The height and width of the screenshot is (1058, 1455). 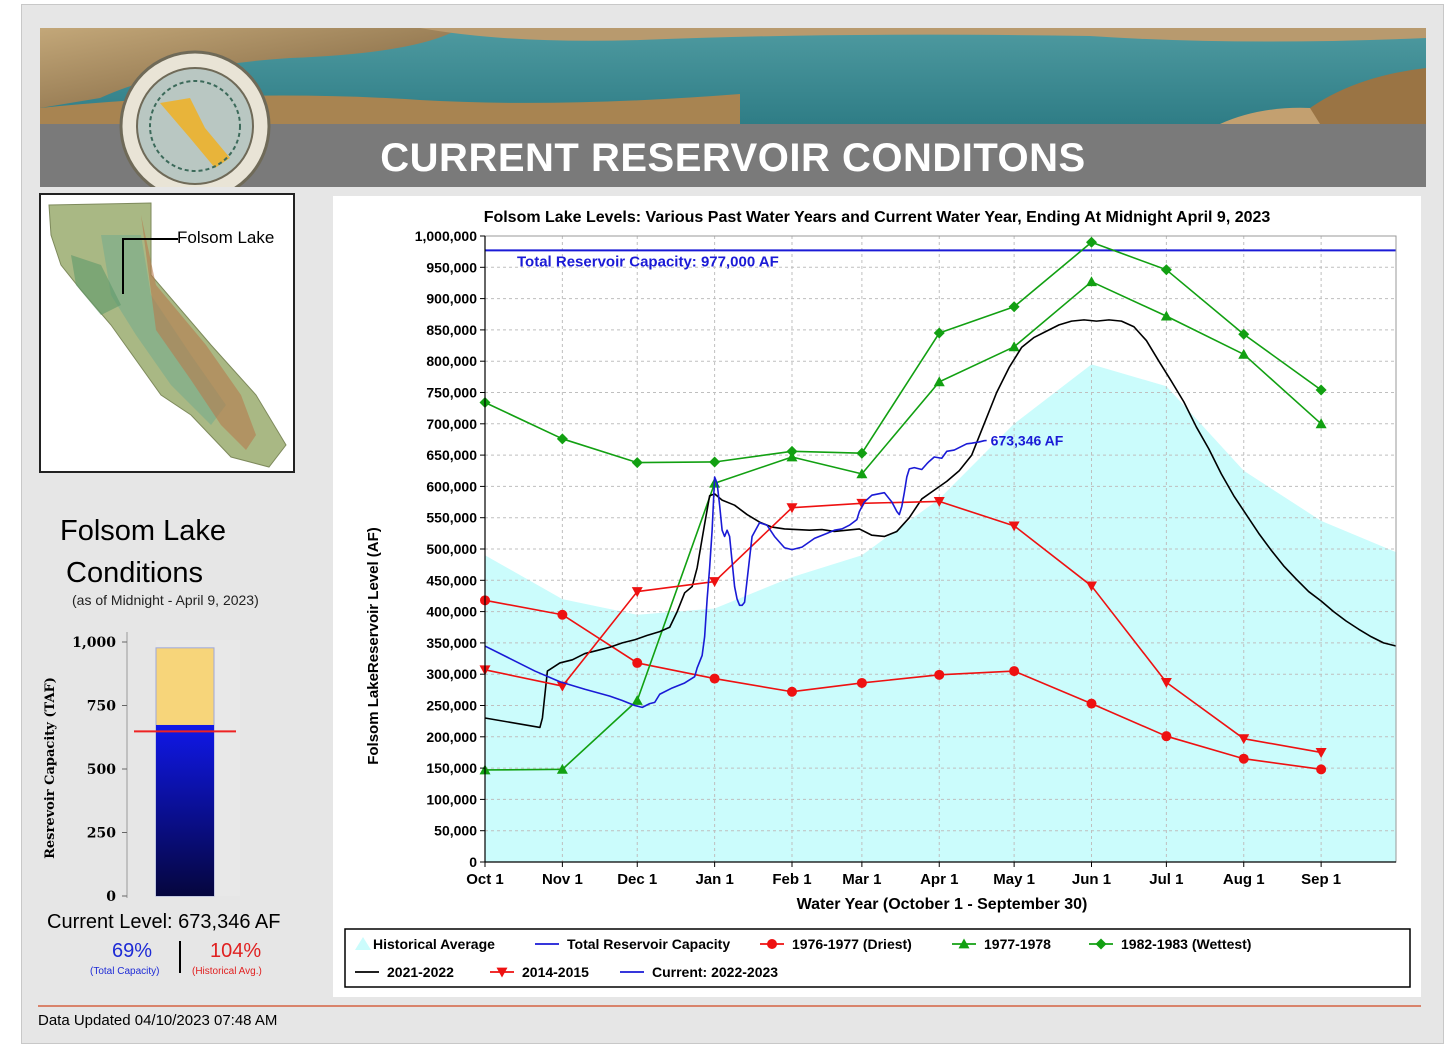 I want to click on x-tick-label: Mar 1, so click(x=861, y=879).